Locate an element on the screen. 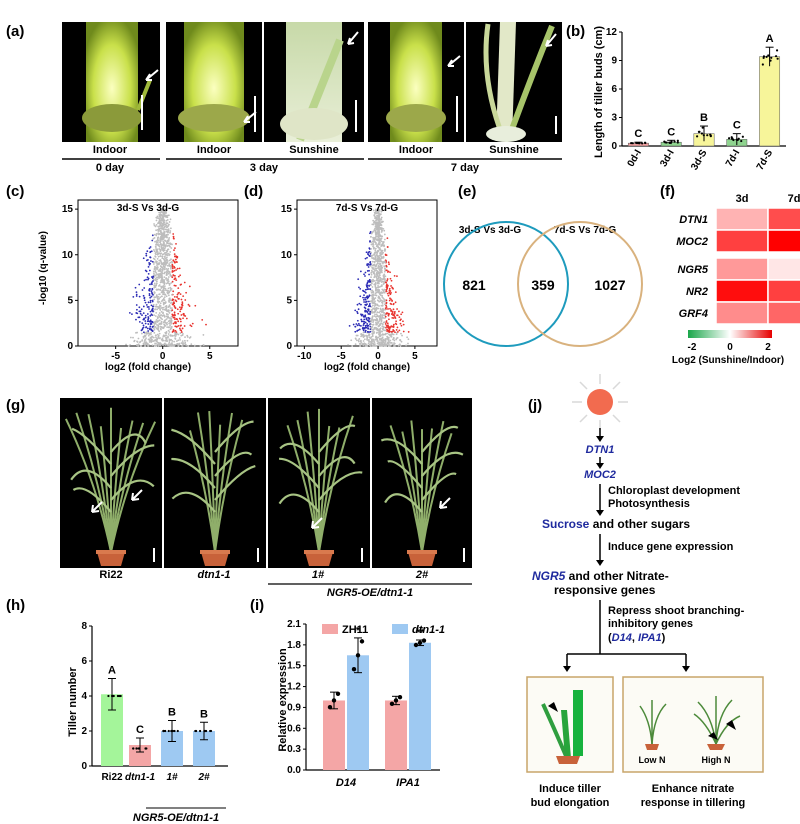 This screenshot has width=800, height=824. plot-frame is located at coordinates (158, 273).